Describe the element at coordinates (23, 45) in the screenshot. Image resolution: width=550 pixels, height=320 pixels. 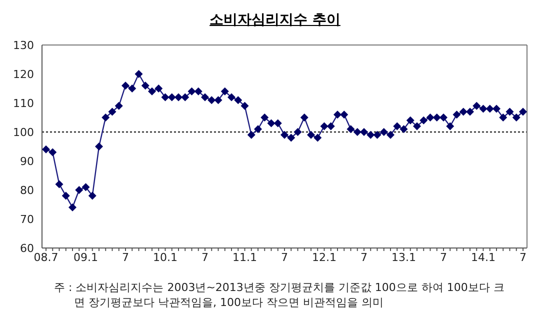
I see `y-tick-label: 130` at that location.